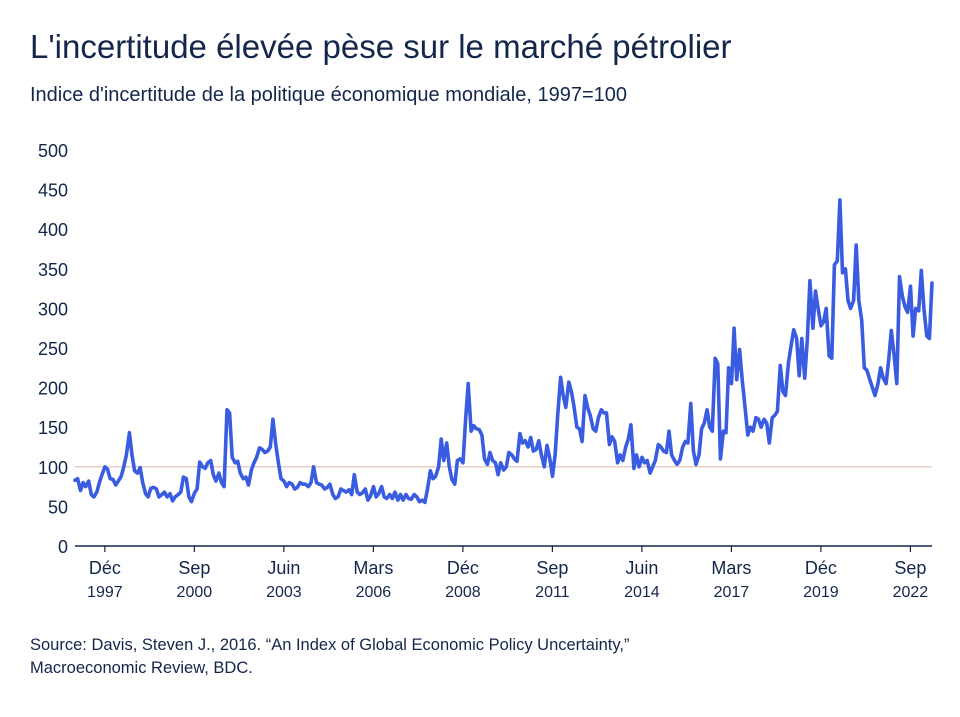  Describe the element at coordinates (53, 270) in the screenshot. I see `y-tick-label: 350` at that location.